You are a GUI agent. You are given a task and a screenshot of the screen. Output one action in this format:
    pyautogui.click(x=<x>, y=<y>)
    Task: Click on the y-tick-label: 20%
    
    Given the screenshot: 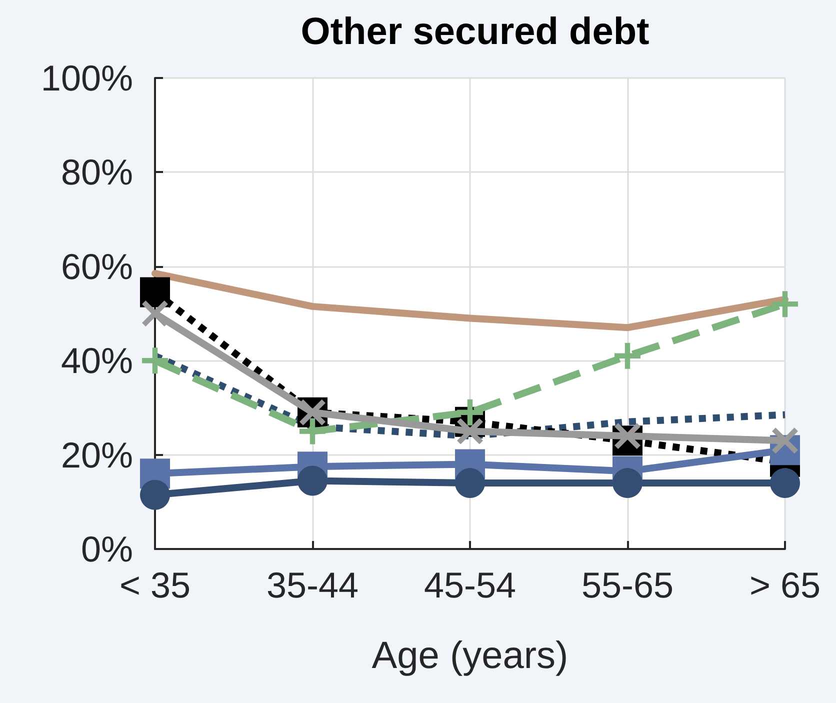 What is the action you would take?
    pyautogui.click(x=96, y=455)
    